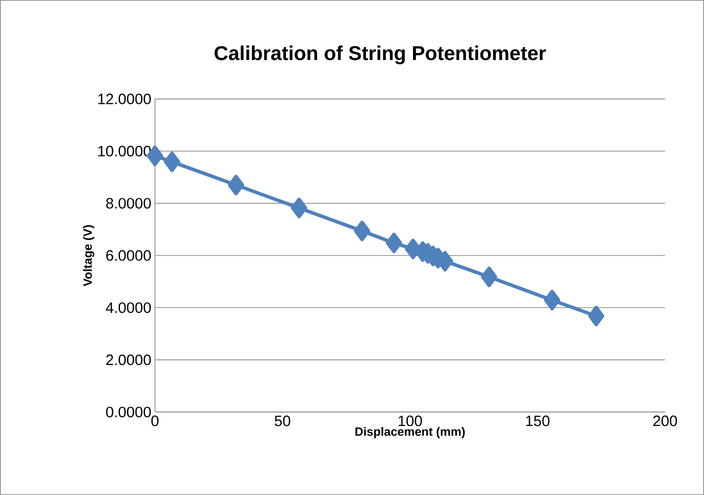 This screenshot has height=495, width=704. I want to click on y-tick-label: 10.0000, so click(124, 151).